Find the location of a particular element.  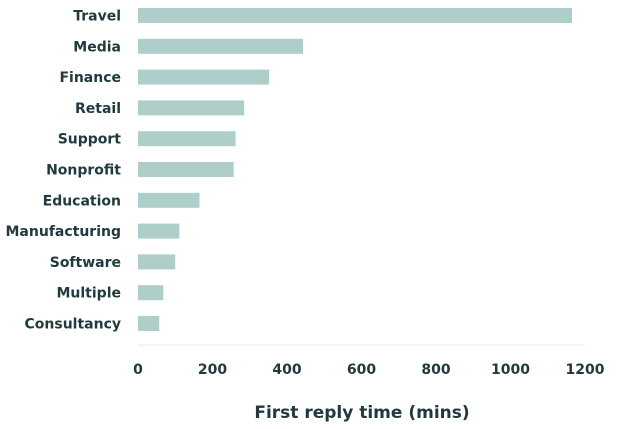

x-tick-label: 1200 is located at coordinates (585, 370).